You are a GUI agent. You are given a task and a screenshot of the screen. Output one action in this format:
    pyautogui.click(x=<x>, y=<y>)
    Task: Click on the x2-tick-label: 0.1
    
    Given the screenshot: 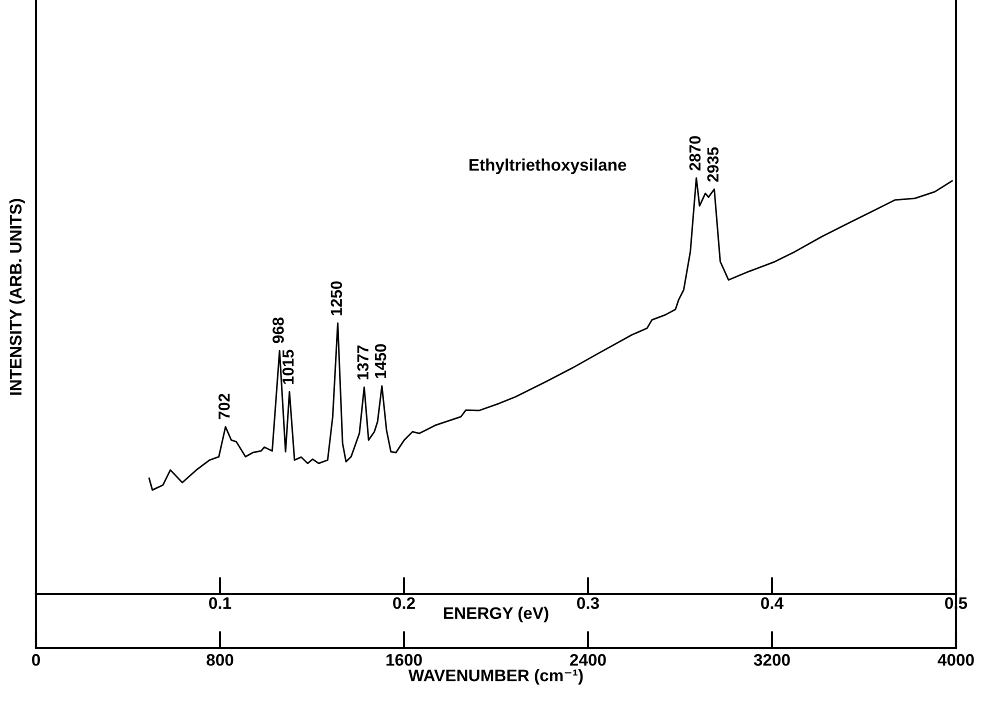 What is the action you would take?
    pyautogui.click(x=220, y=603)
    